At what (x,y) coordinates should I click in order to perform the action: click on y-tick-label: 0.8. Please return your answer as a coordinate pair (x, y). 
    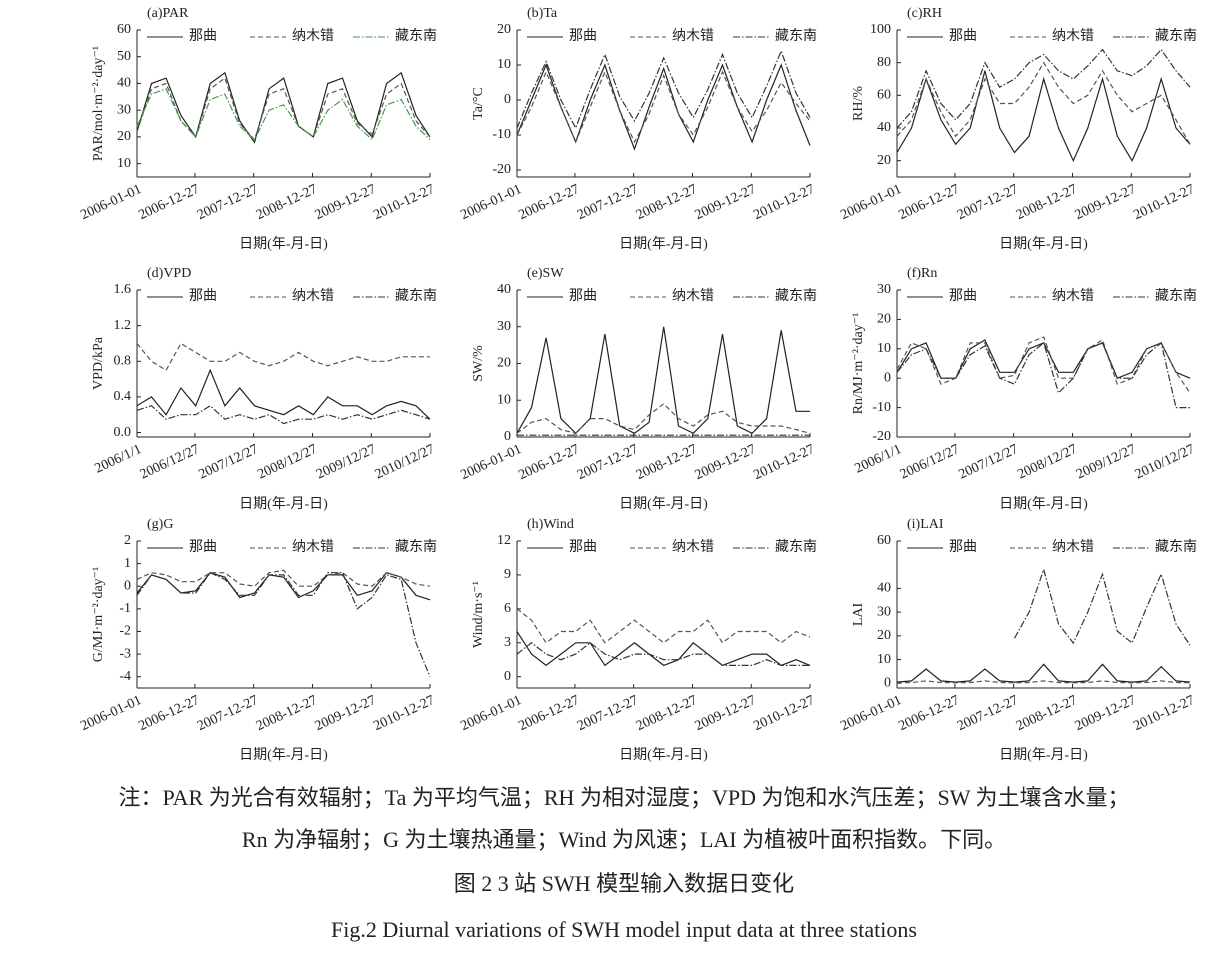
    Looking at the image, I should click on (123, 360).